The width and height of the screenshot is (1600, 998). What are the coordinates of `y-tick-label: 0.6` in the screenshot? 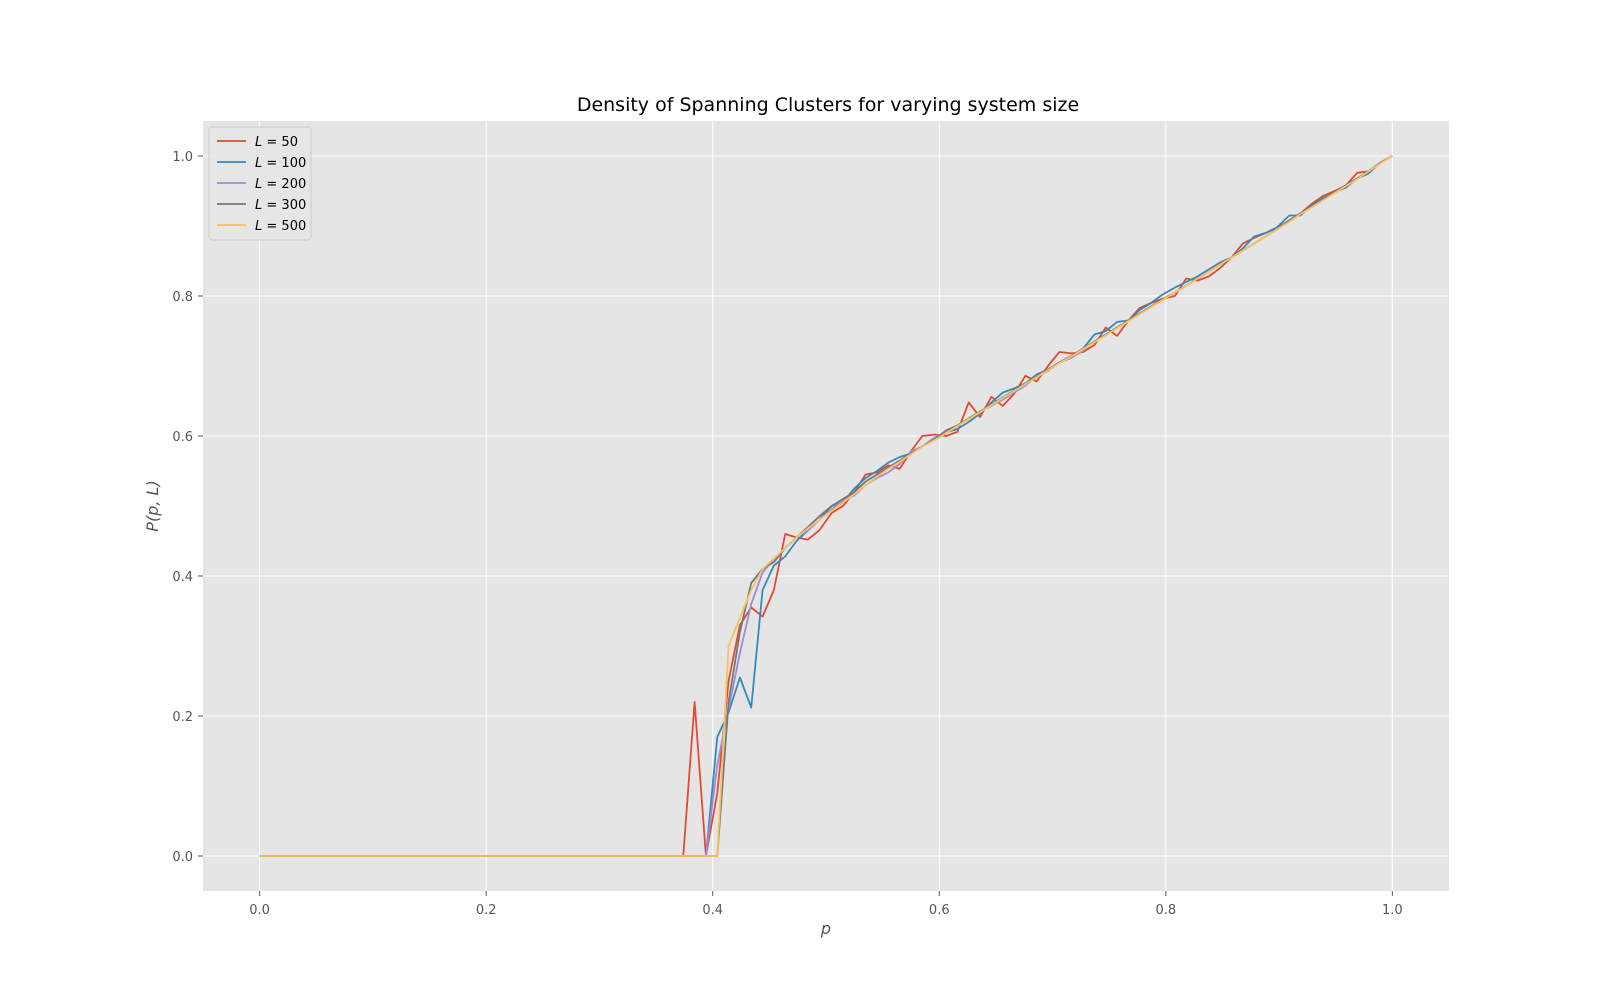 It's located at (182, 437).